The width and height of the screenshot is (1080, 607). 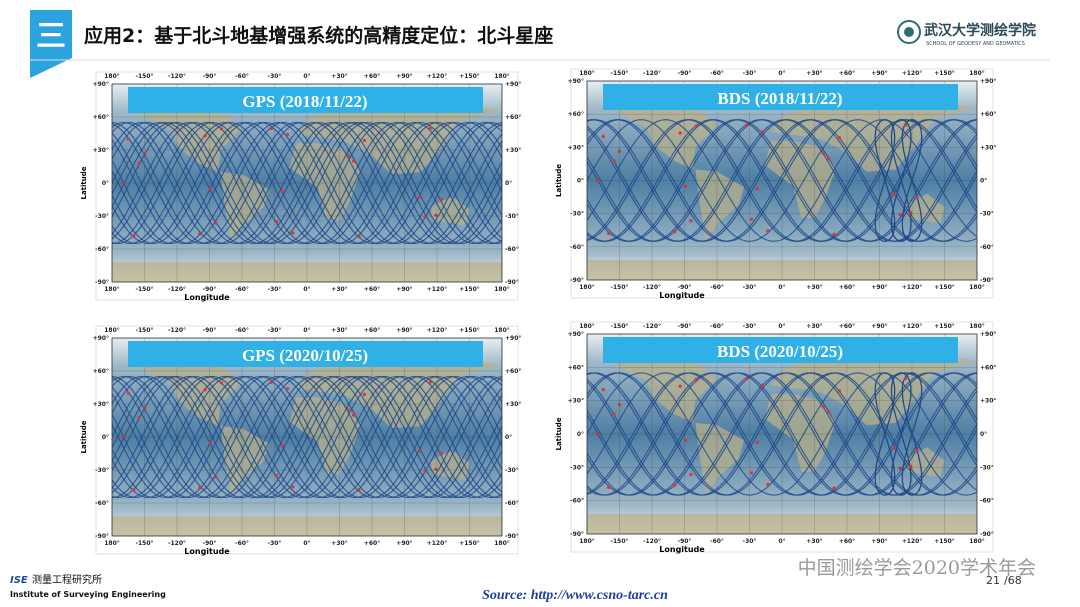 What do you see at coordinates (559, 433) in the screenshot?
I see `y-axis-label: Latitude` at bounding box center [559, 433].